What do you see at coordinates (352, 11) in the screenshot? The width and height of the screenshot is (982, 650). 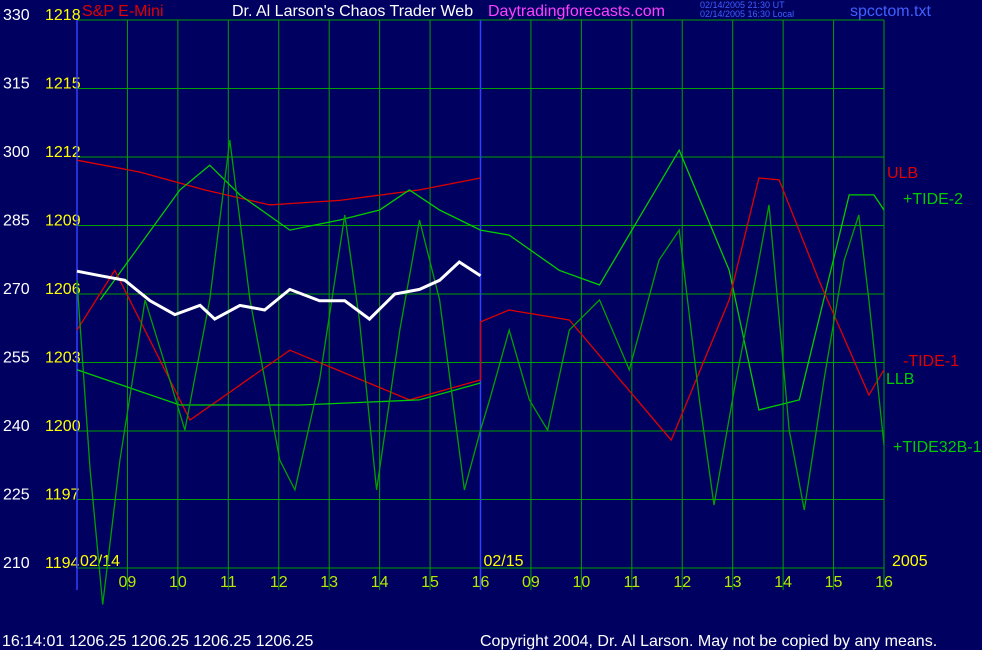 I see `chart-title: Dr. Al Larson's Chaos Trader Web` at bounding box center [352, 11].